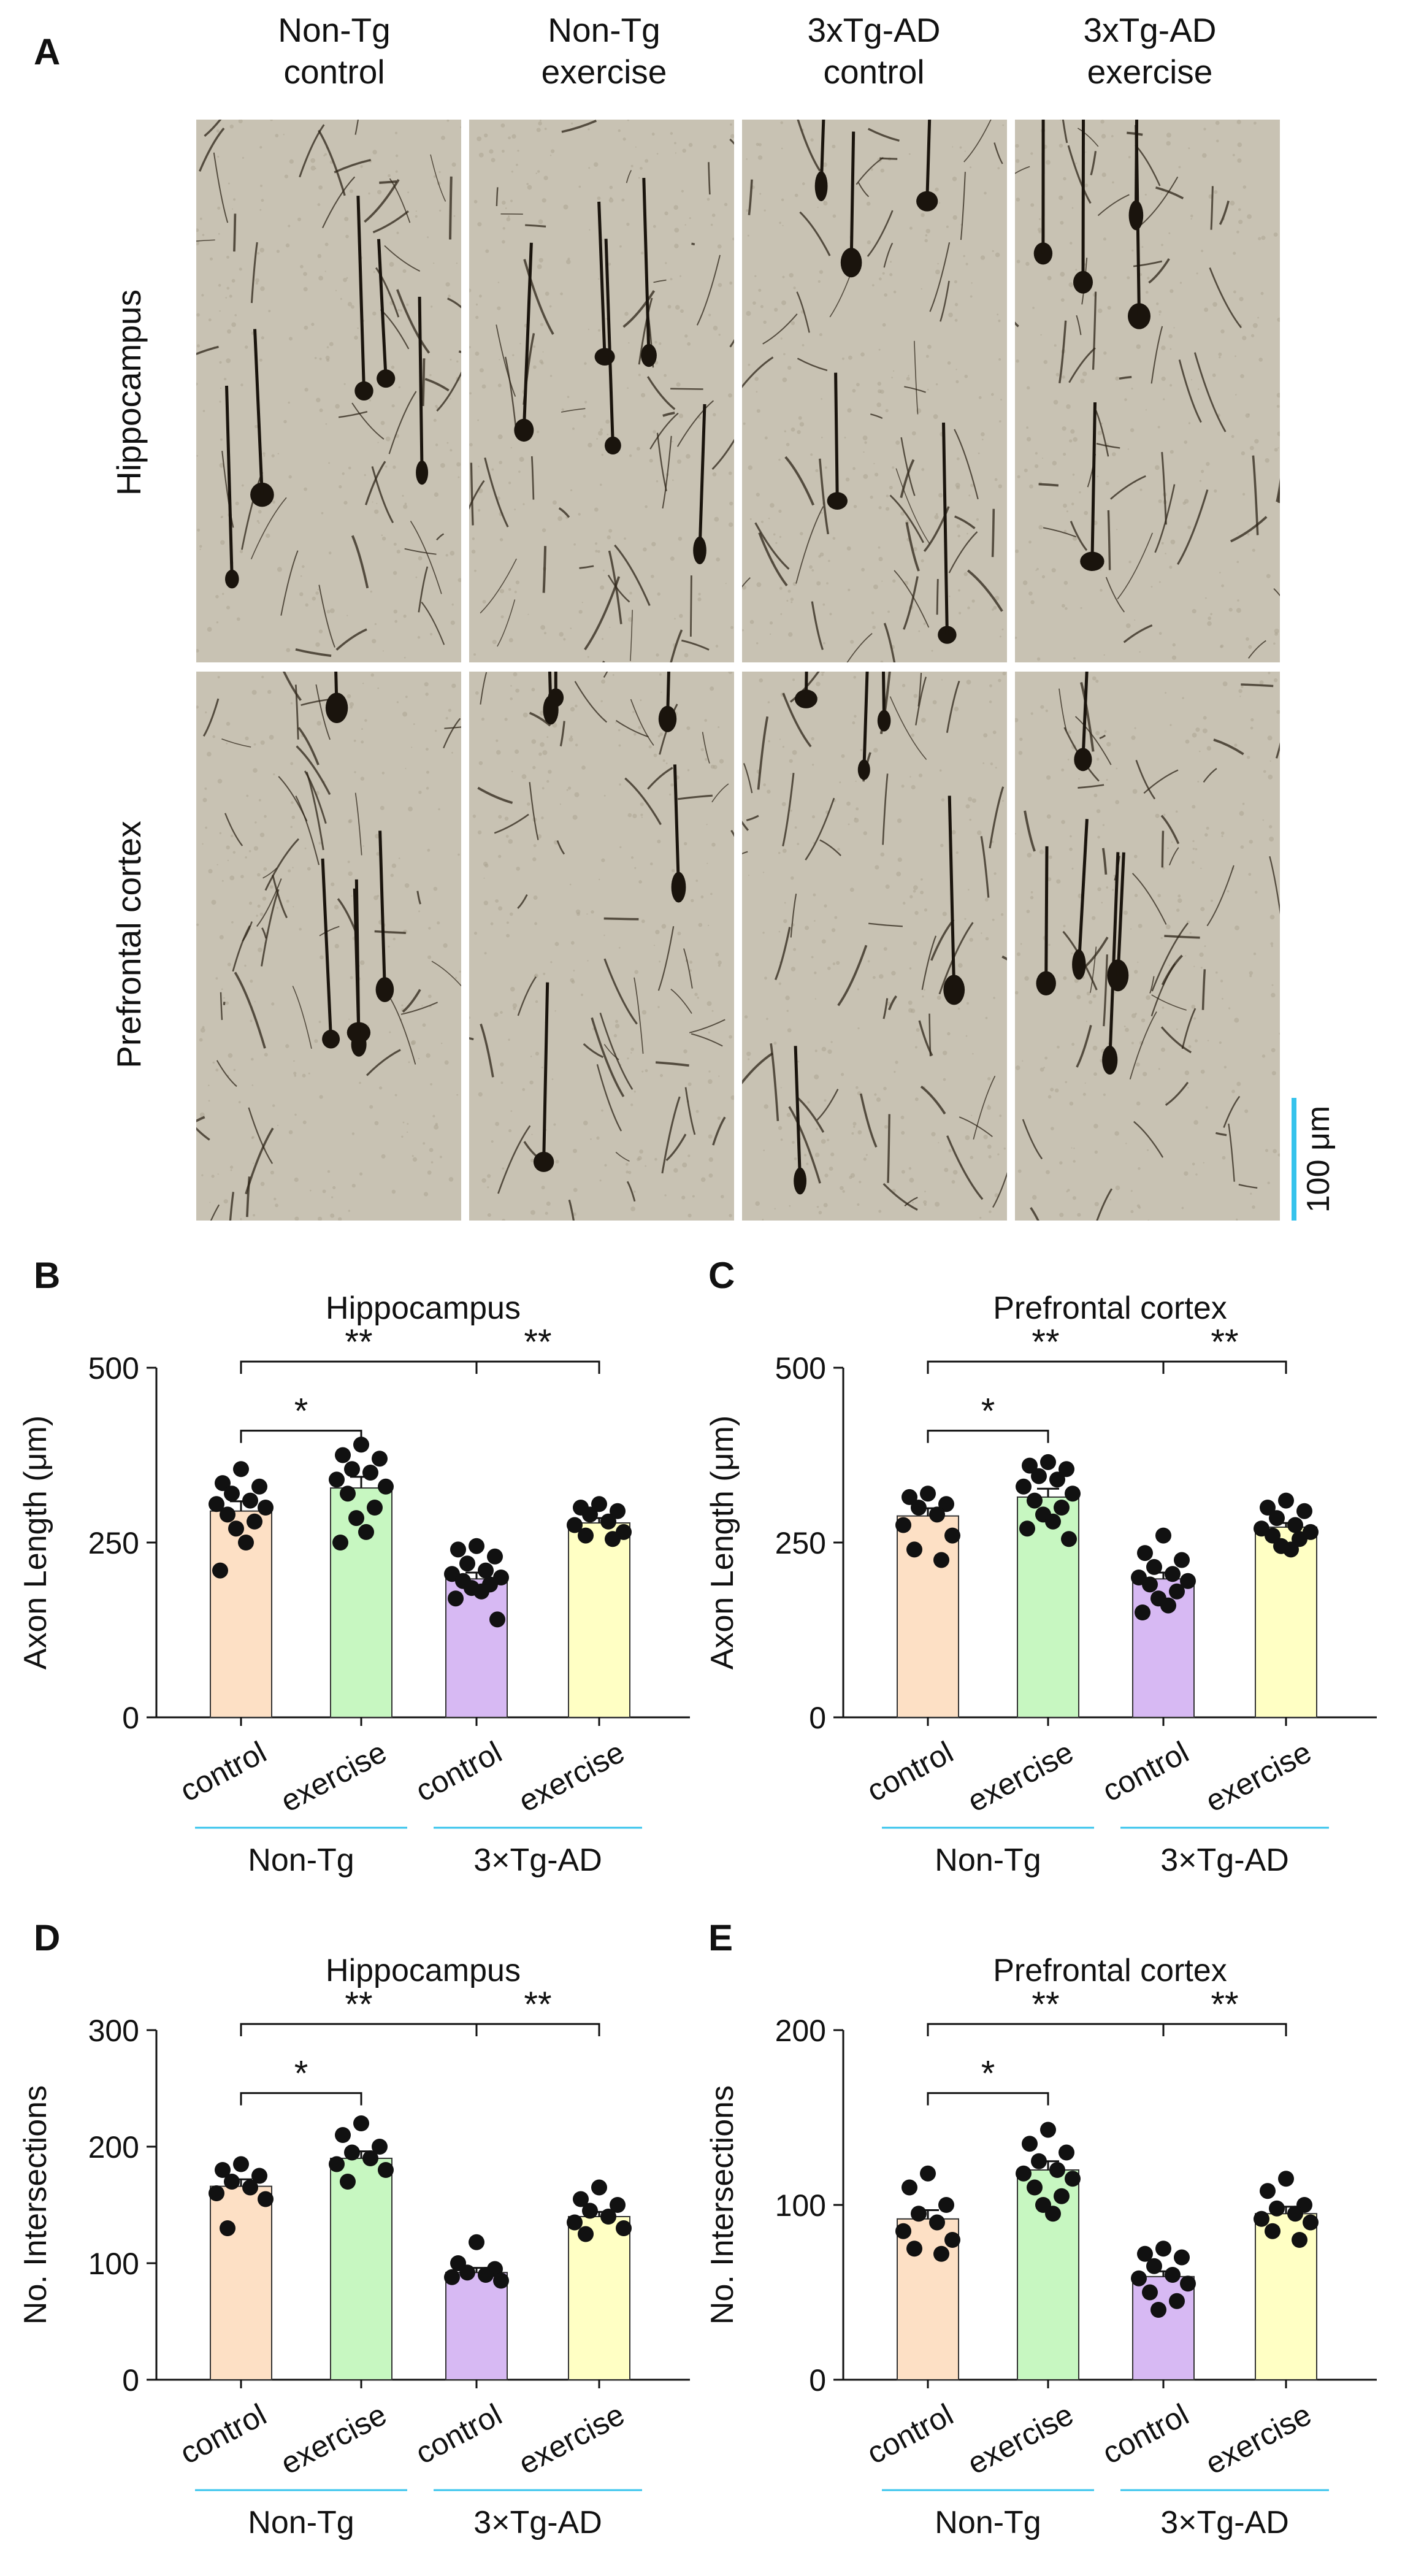 Image resolution: width=1405 pixels, height=2576 pixels. Describe the element at coordinates (129, 944) in the screenshot. I see `row-label-prefrontal-cortex: Prefrontal cortex` at that location.